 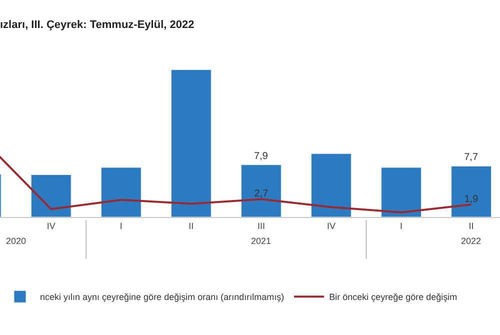 What do you see at coordinates (471, 199) in the screenshot?
I see `data-label: 1,9` at bounding box center [471, 199].